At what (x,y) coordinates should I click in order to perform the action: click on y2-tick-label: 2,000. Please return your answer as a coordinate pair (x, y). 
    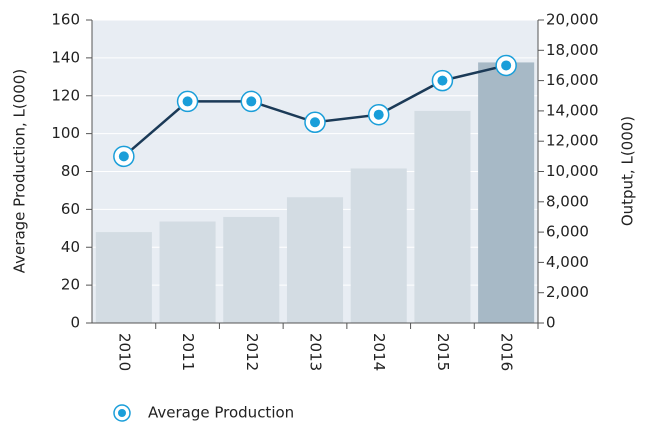
    Looking at the image, I should click on (567, 292).